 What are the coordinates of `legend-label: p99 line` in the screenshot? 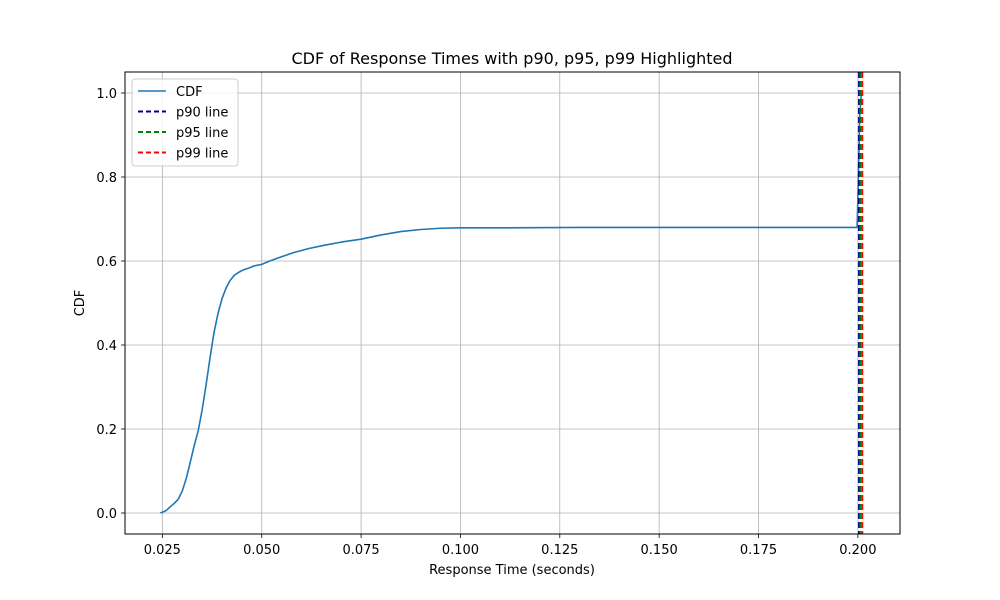 It's located at (202, 154).